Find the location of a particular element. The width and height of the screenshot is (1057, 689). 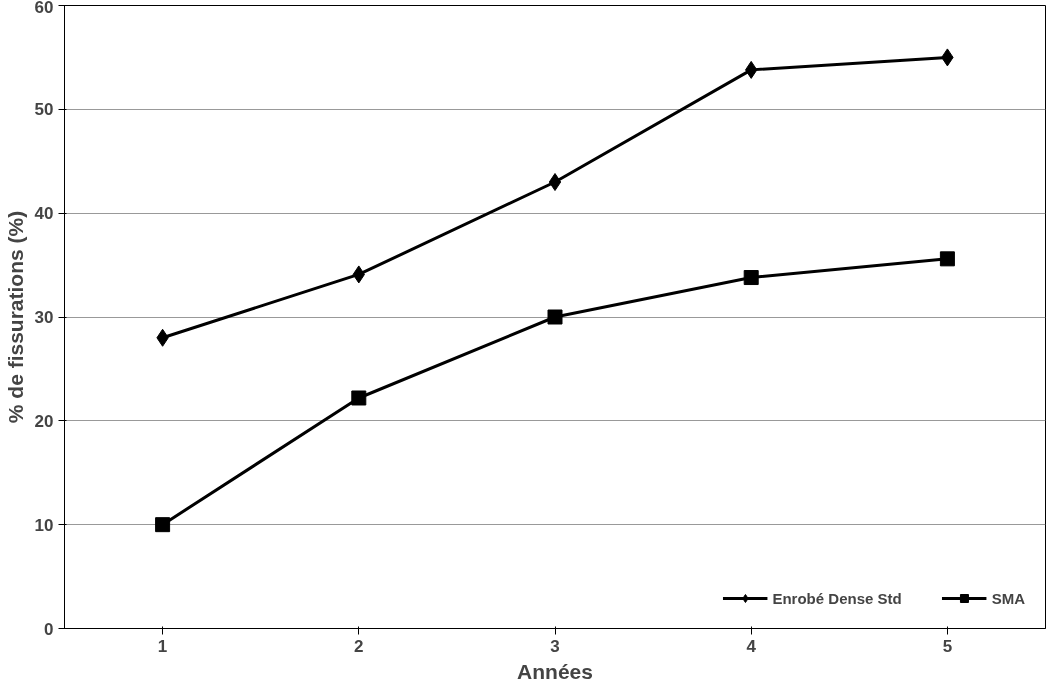

y-tick-label: 10 is located at coordinates (44, 525).